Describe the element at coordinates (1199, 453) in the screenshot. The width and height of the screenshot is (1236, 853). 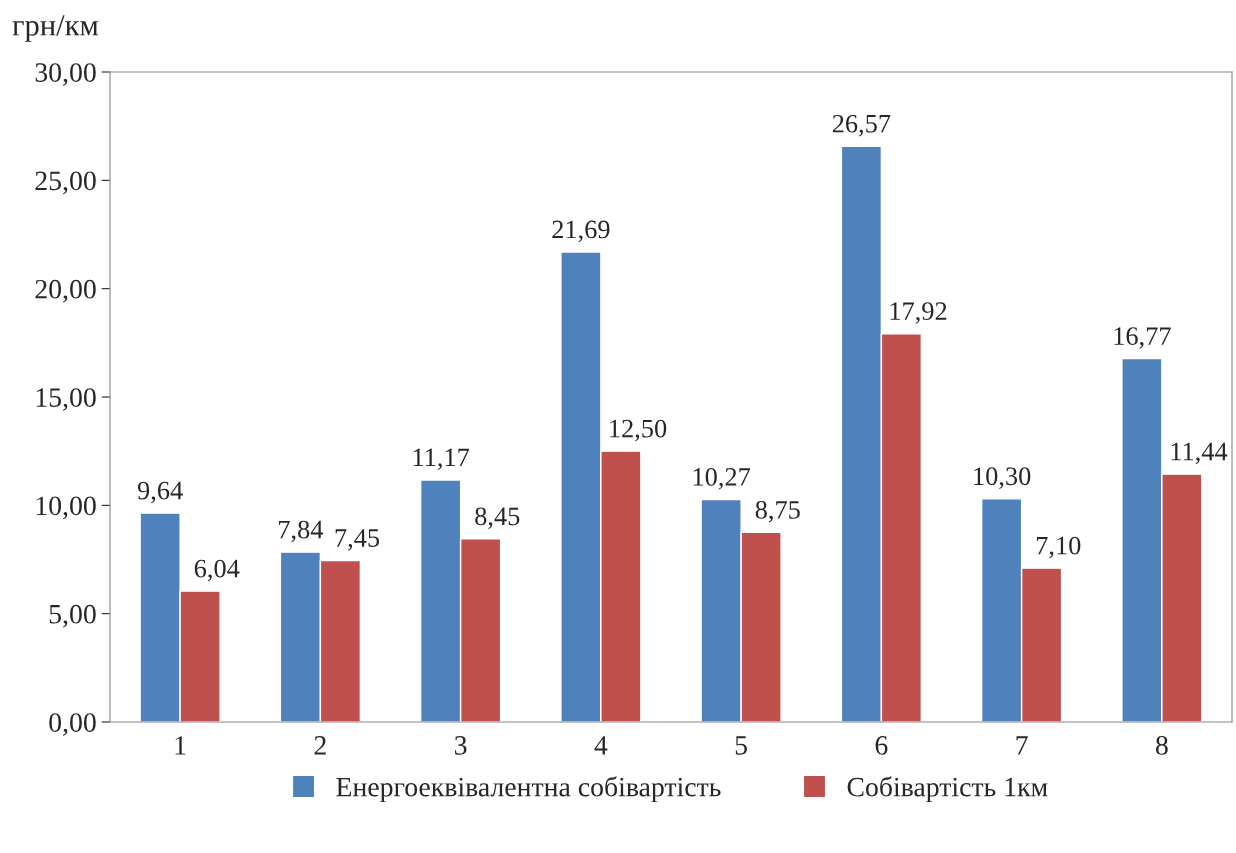
I see `data-label: 11,44` at that location.